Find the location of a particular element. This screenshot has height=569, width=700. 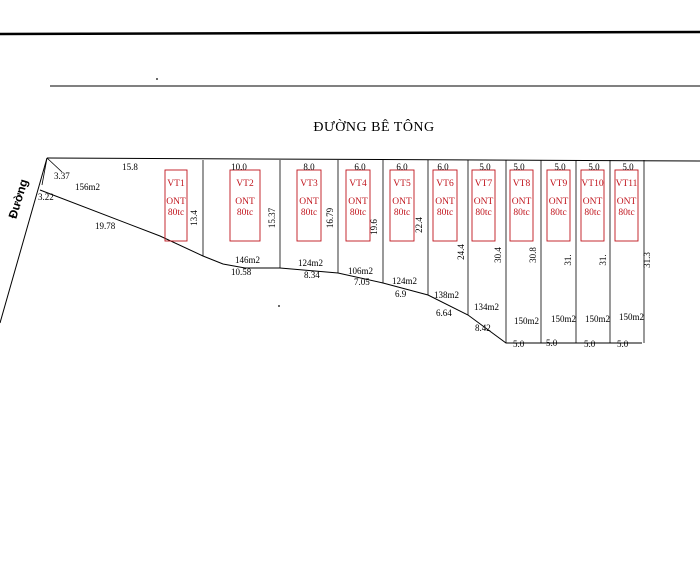

plot-label-box-vt5 is located at coordinates (402, 205).